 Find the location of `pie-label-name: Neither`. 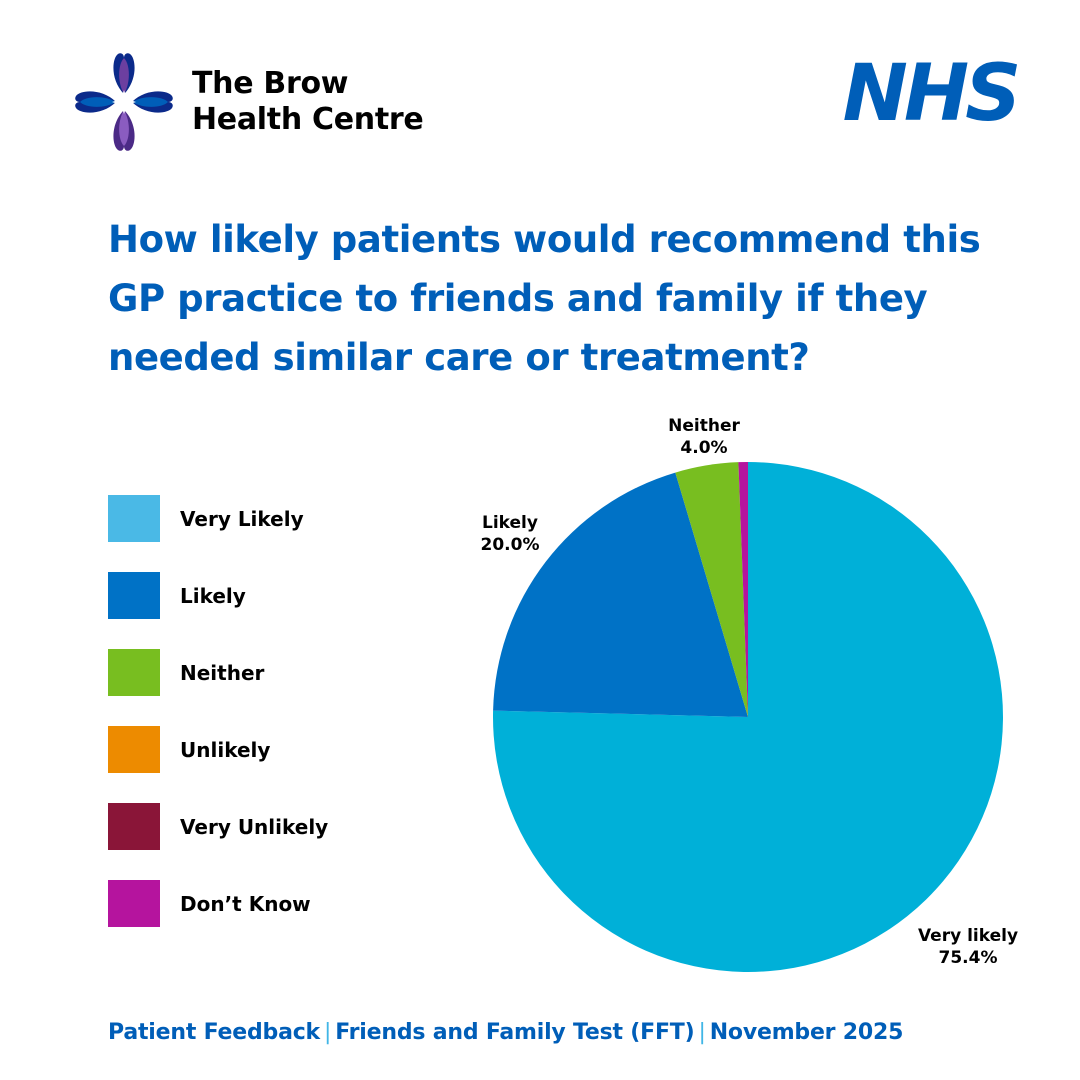

pie-label-name: Neither is located at coordinates (704, 426).